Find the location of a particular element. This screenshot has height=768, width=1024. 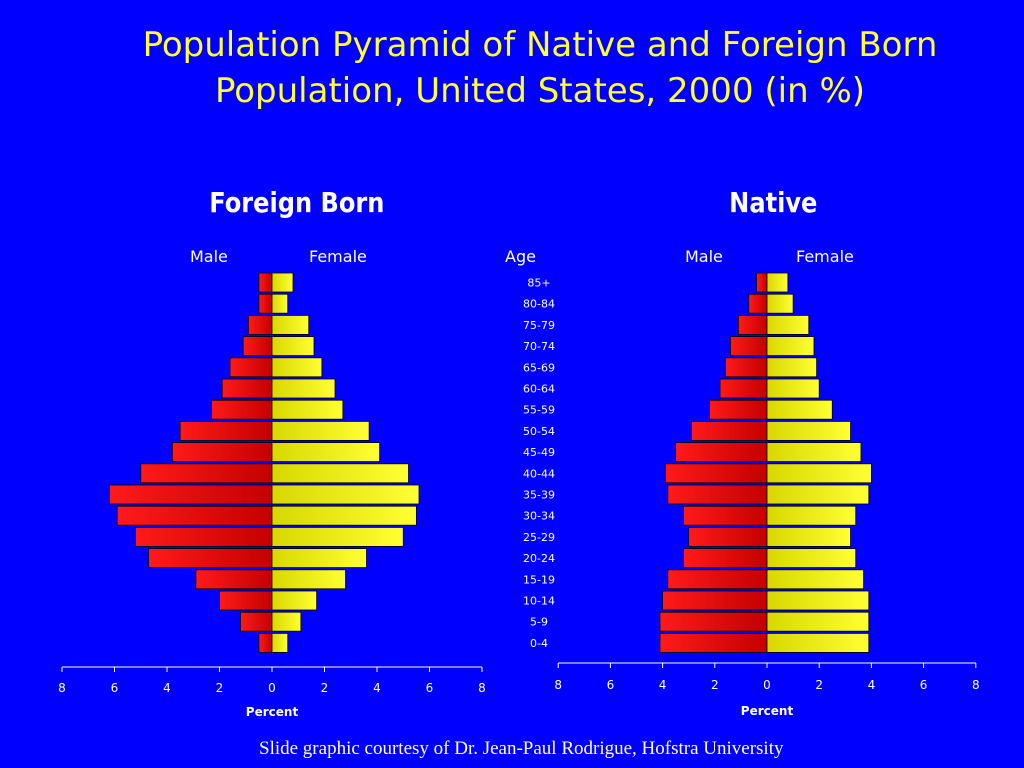

foreign-born-x-tick-label-4: 0 is located at coordinates (272, 688).